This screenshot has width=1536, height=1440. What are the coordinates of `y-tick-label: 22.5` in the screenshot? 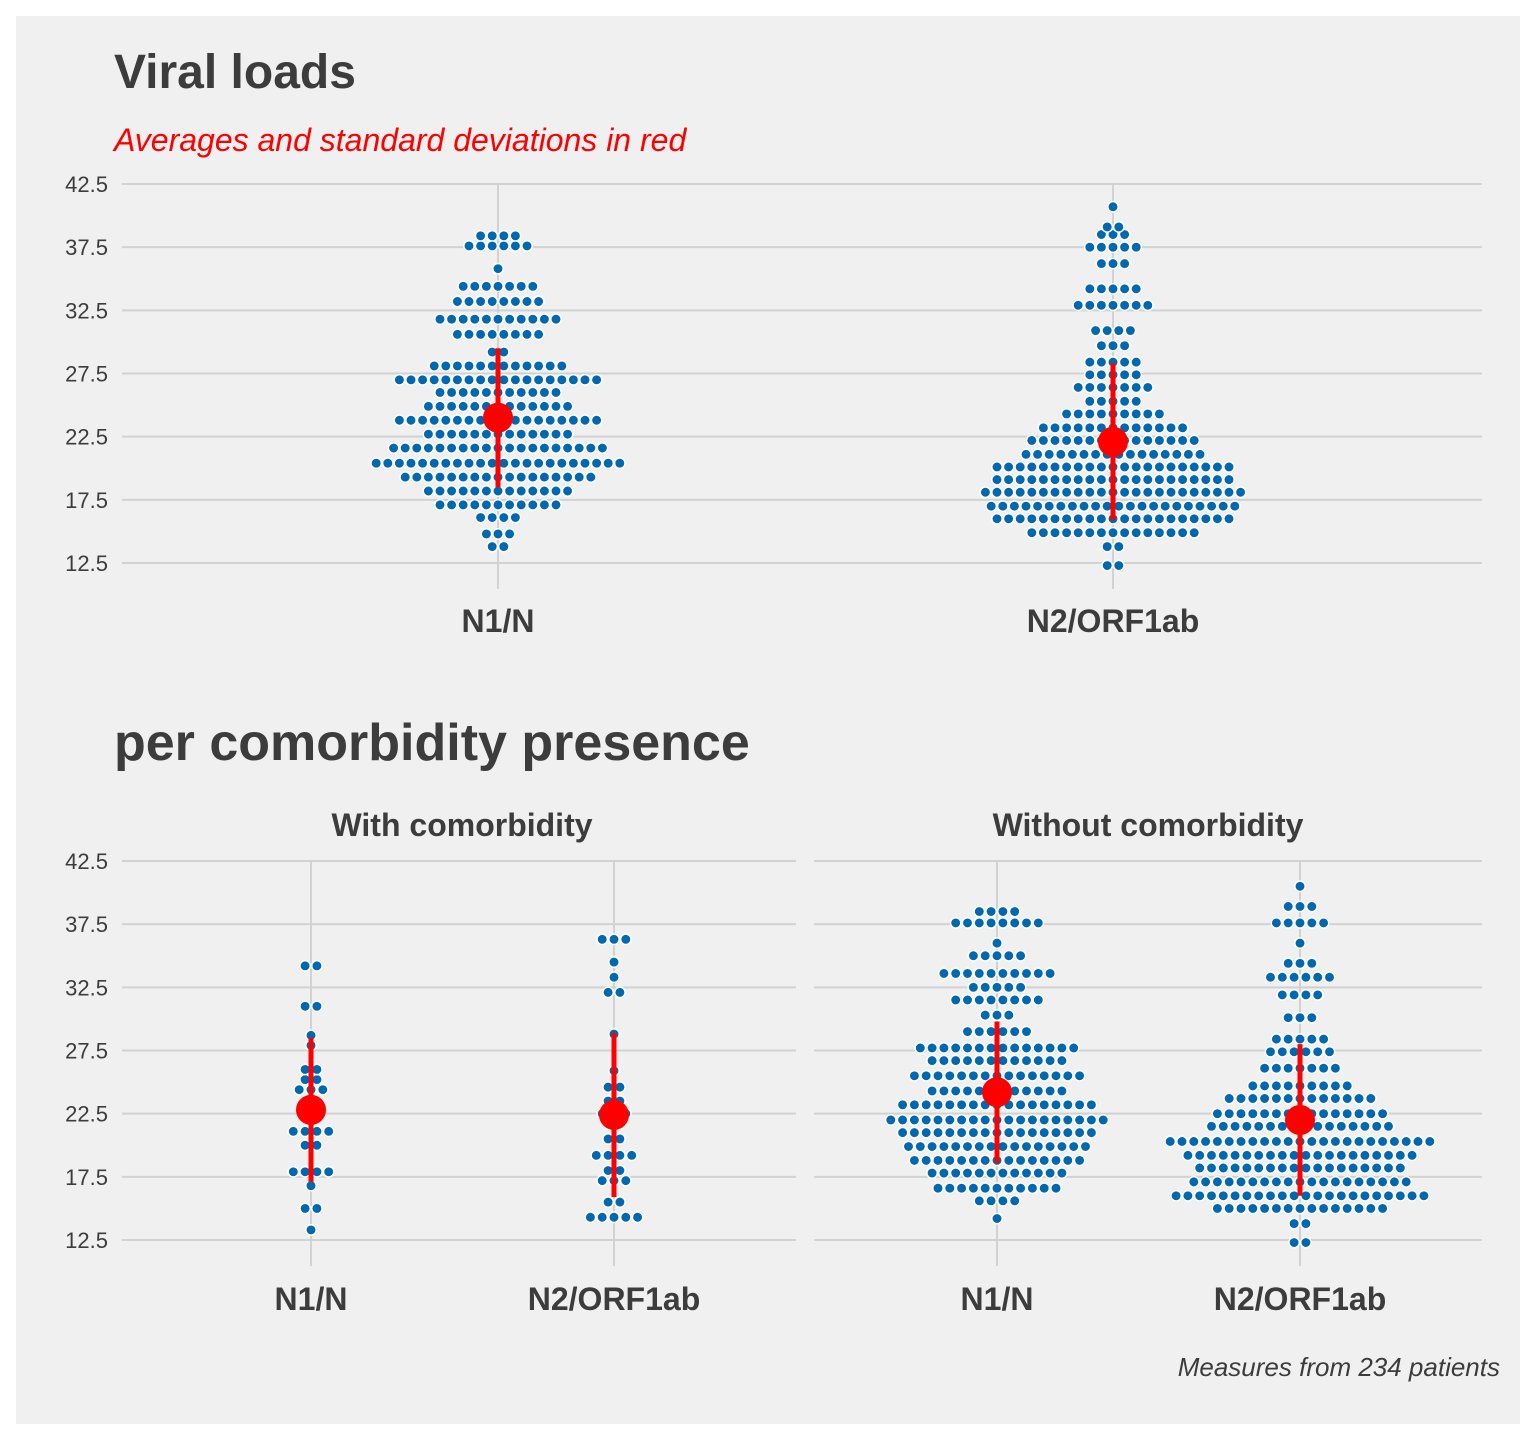 It's located at (86, 1114).